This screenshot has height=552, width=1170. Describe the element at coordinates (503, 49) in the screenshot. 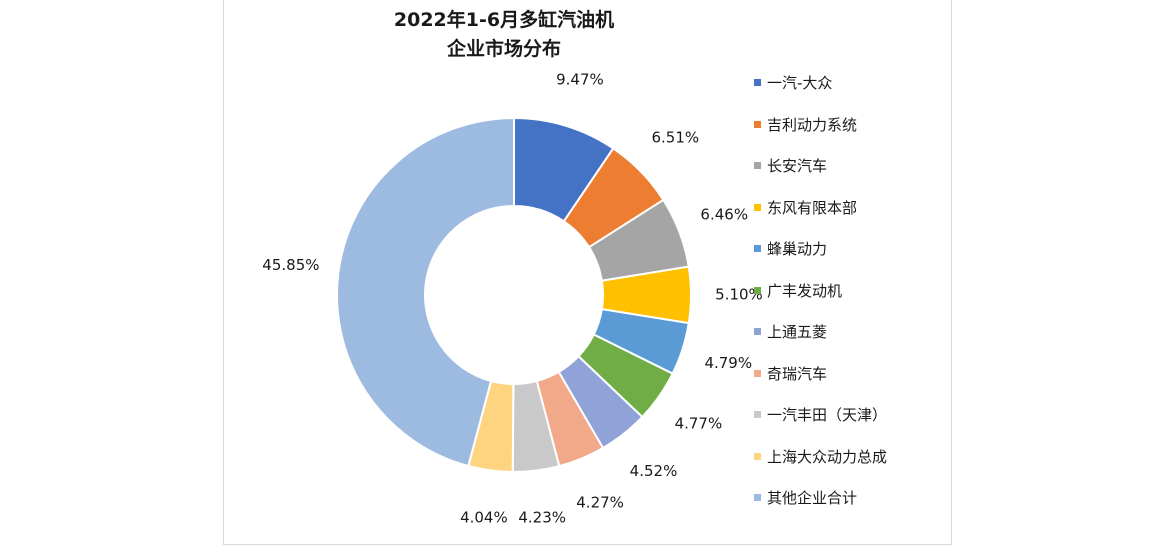

I see `chart-title-line-2: 企业市场分布` at that location.